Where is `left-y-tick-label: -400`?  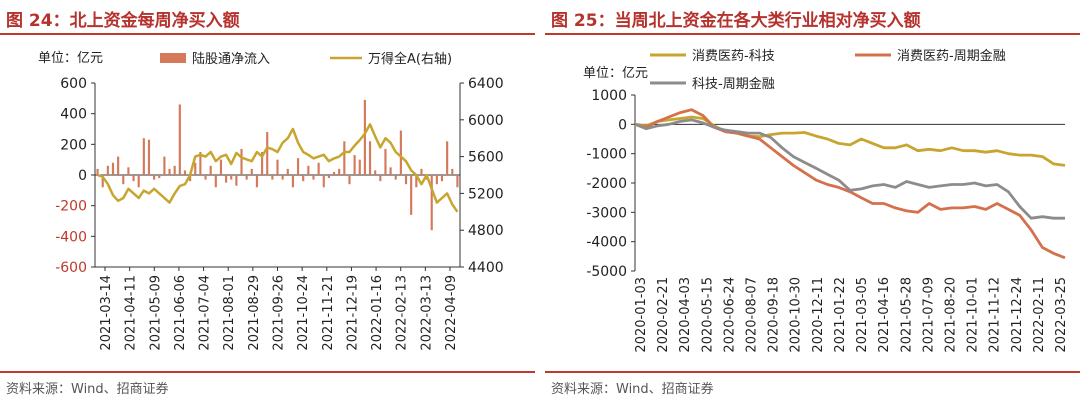 left-y-tick-label: -400 is located at coordinates (71, 237).